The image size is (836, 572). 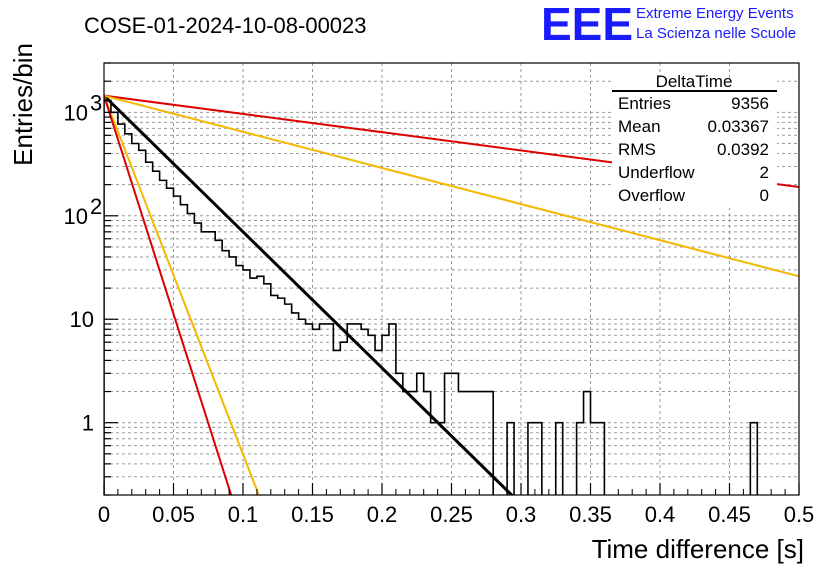 I want to click on x-tick-label: 0.05, so click(x=173, y=514).